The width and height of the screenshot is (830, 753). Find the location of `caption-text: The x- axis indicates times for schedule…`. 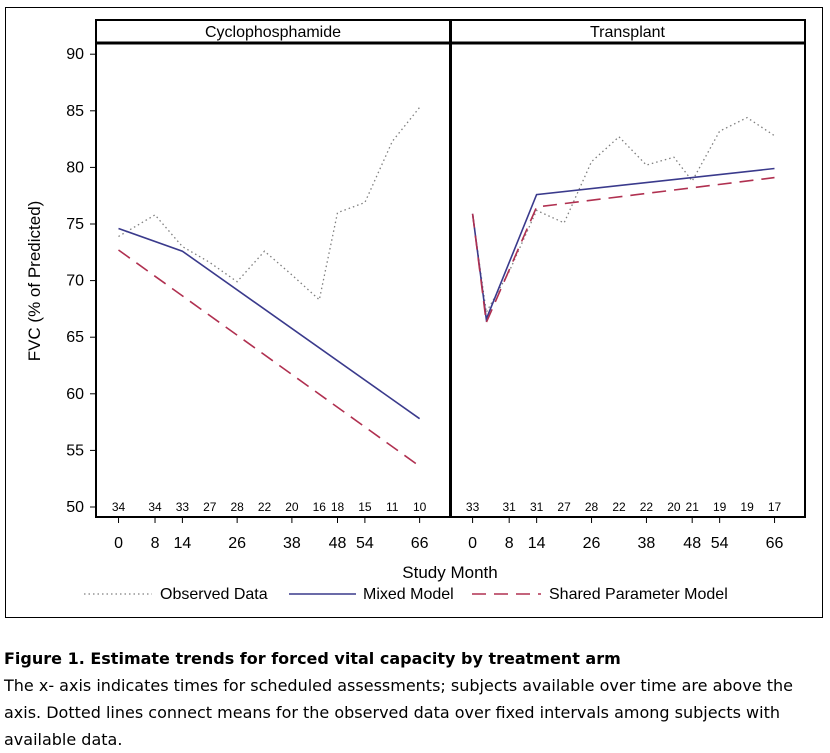

caption-text: The x- axis indicates times for schedule… is located at coordinates (398, 712).